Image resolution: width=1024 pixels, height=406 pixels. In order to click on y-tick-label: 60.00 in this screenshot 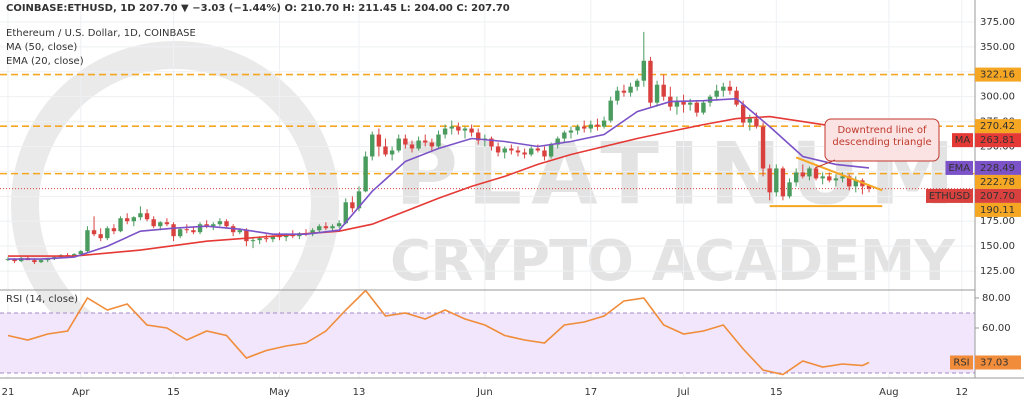, I will do `click(996, 328)`.